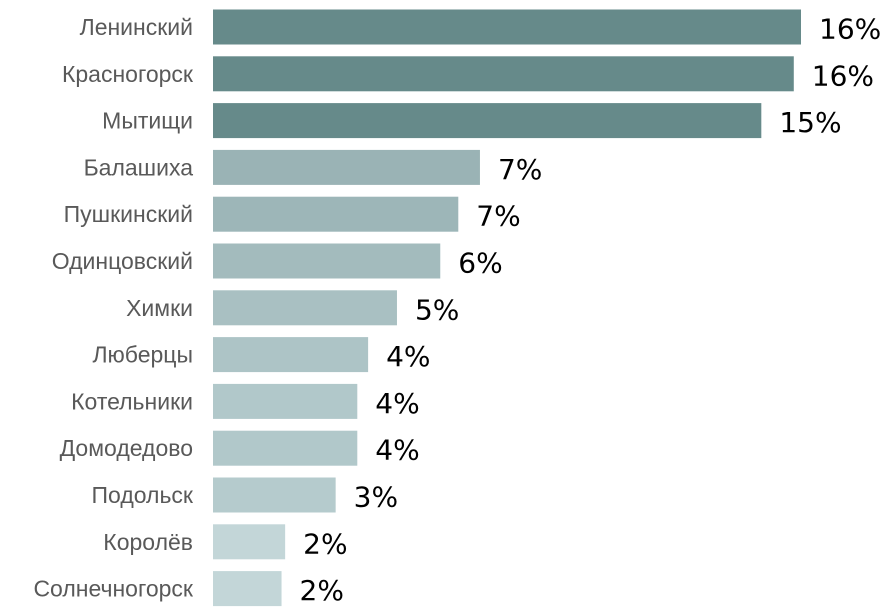  Describe the element at coordinates (128, 74) in the screenshot. I see `category-label: Красногорск` at that location.